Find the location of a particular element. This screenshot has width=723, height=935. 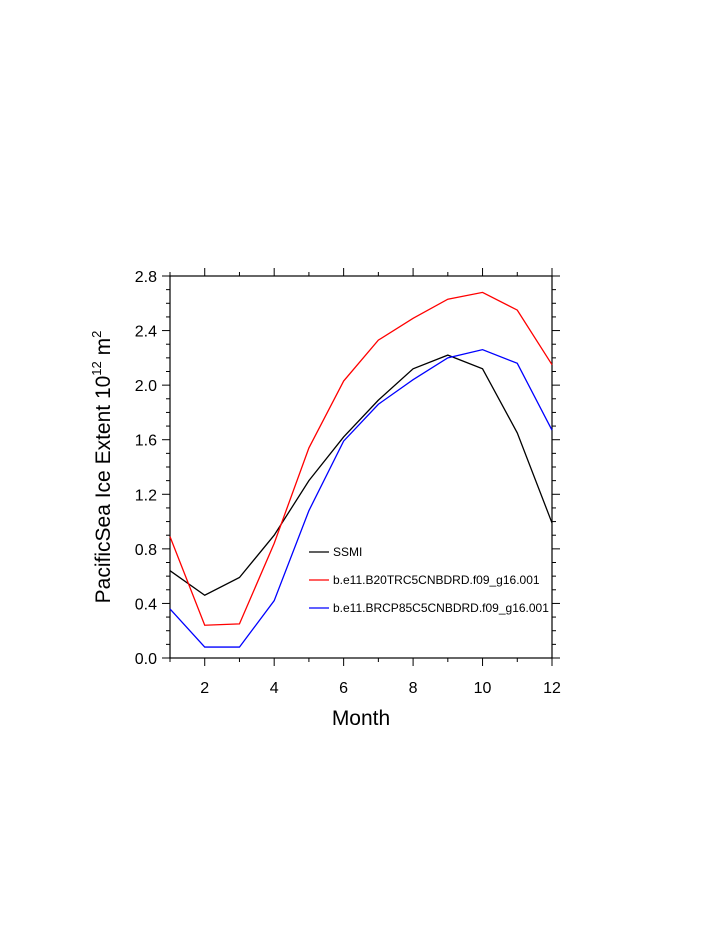

y-tick-label: 1.2 is located at coordinates (146, 495).